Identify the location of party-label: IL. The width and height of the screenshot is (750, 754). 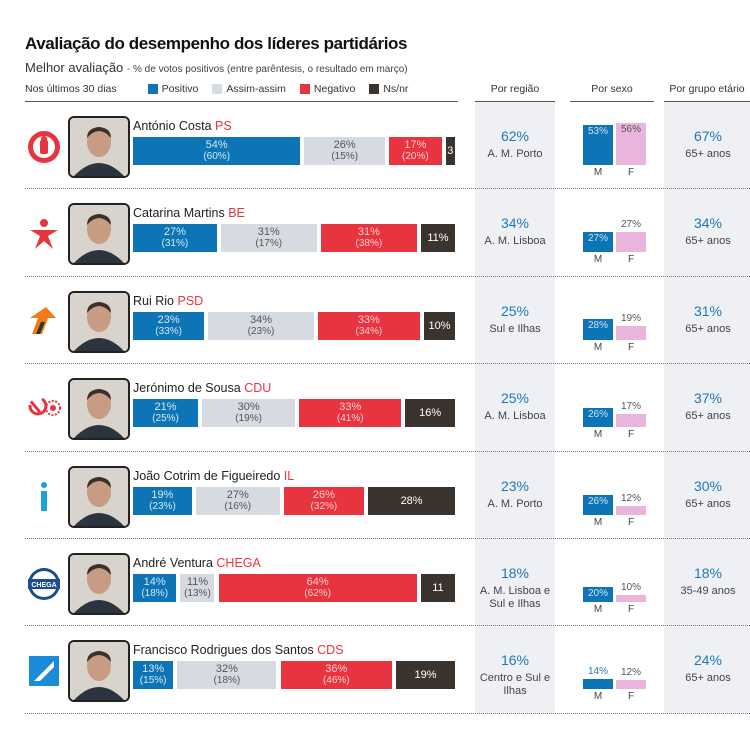
(289, 475).